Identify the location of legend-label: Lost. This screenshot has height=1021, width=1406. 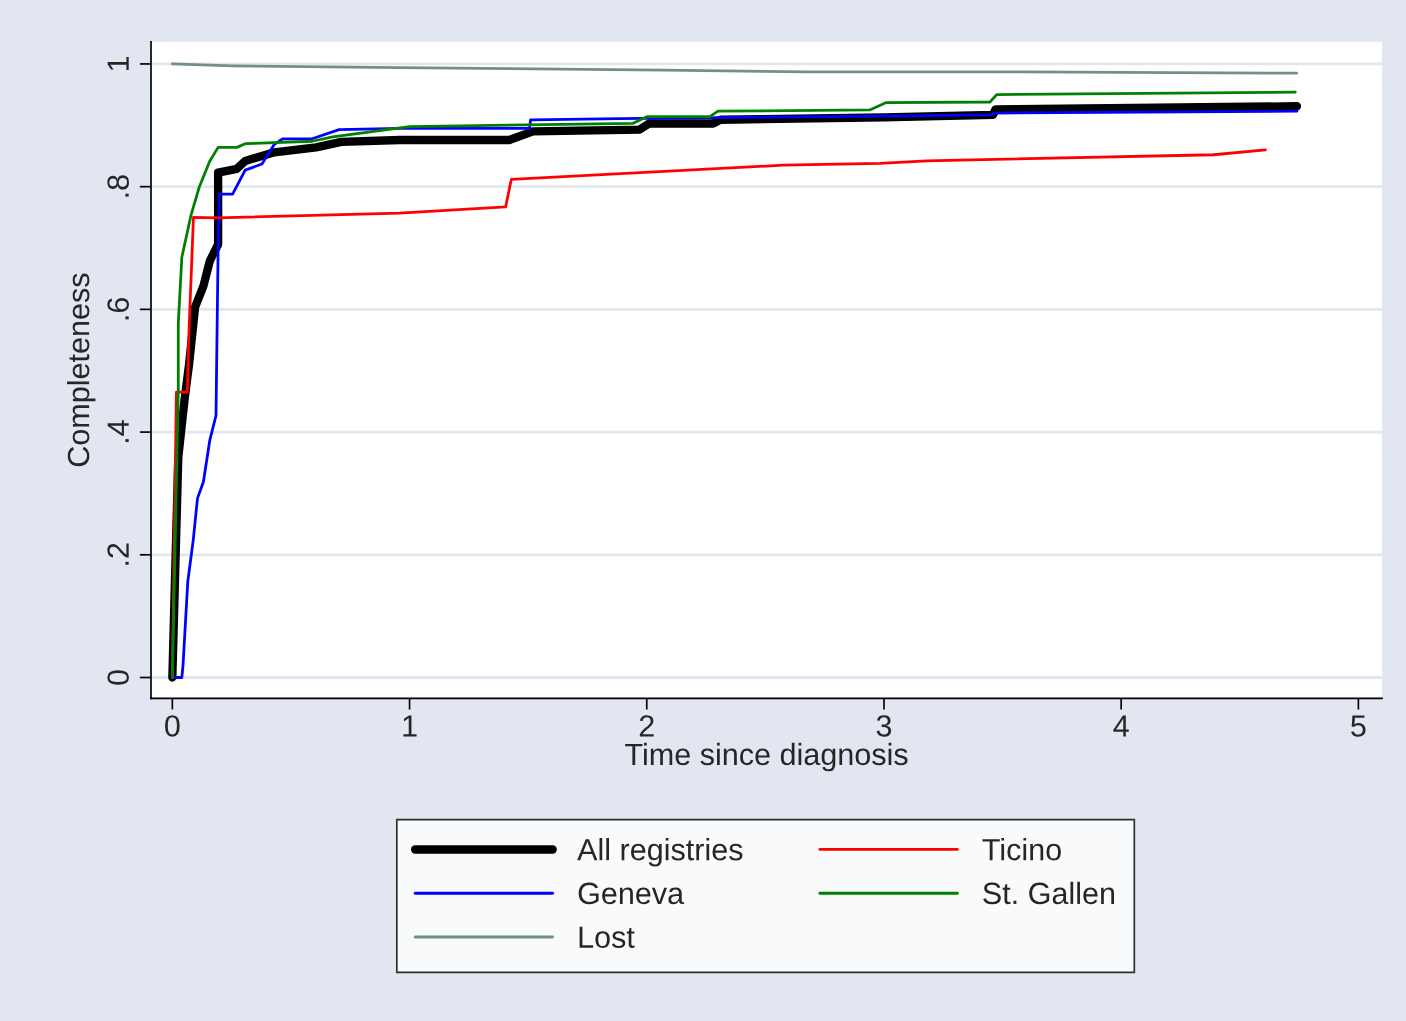
(607, 937).